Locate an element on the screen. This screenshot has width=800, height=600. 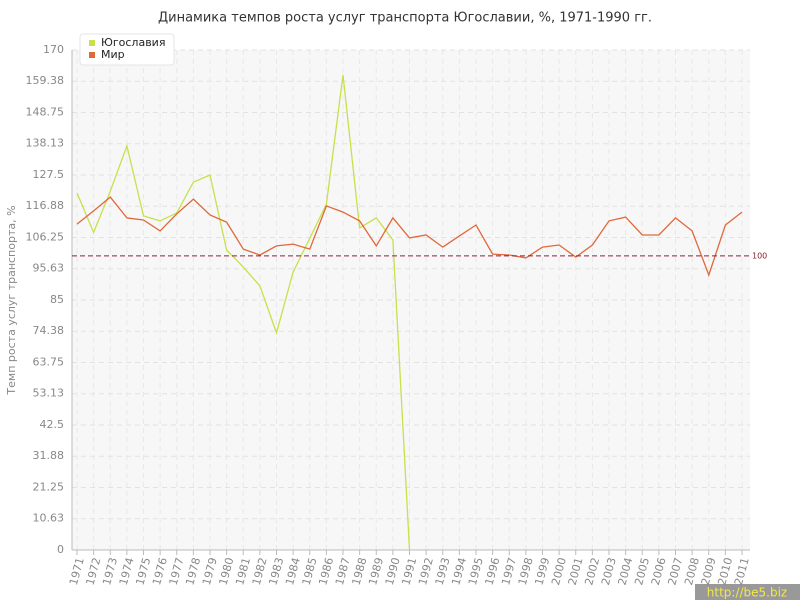
watermark-bg is located at coordinates (747, 592).